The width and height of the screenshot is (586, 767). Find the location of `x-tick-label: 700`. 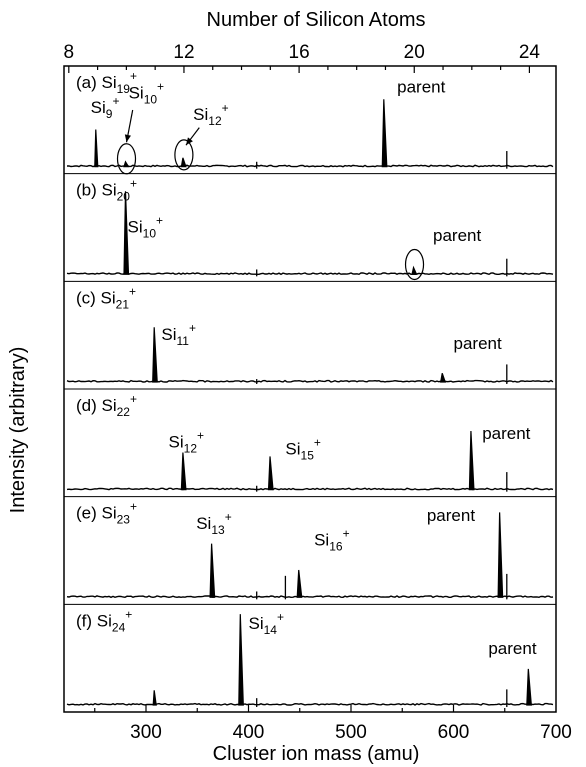

x-tick-label: 700 is located at coordinates (556, 732).